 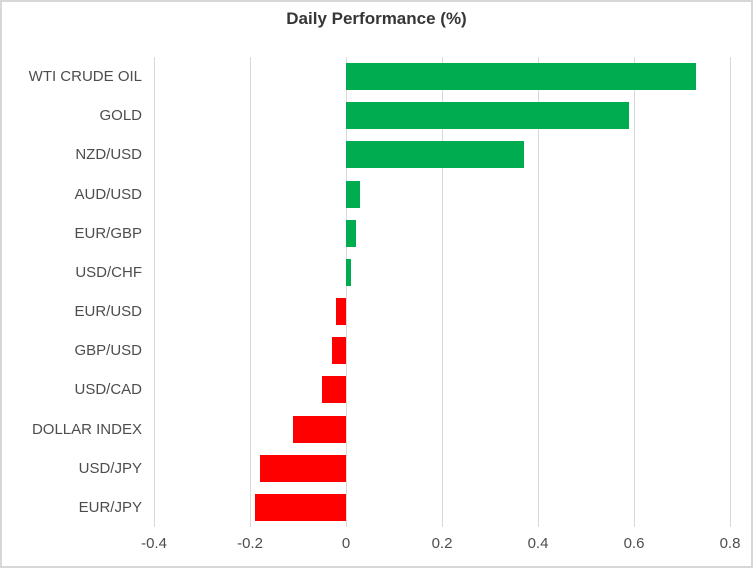 What do you see at coordinates (319, 429) in the screenshot?
I see `bar-dollar-index` at bounding box center [319, 429].